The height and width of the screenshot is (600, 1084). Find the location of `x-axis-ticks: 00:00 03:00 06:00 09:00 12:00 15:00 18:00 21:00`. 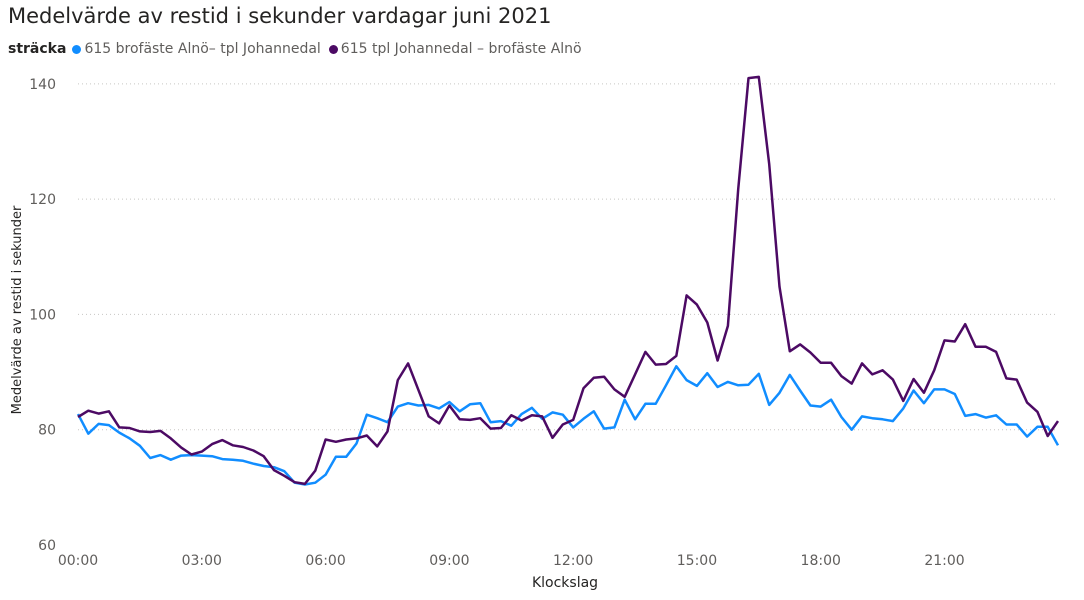

x-axis-ticks: 00:00 03:00 06:00 09:00 12:00 15:00 18:00 21:00 is located at coordinates (511, 561).